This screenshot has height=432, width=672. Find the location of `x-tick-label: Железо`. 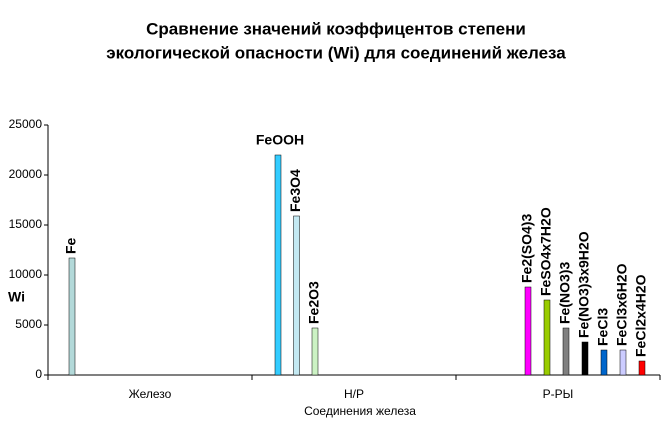

x-tick-label: Железо is located at coordinates (150, 394).